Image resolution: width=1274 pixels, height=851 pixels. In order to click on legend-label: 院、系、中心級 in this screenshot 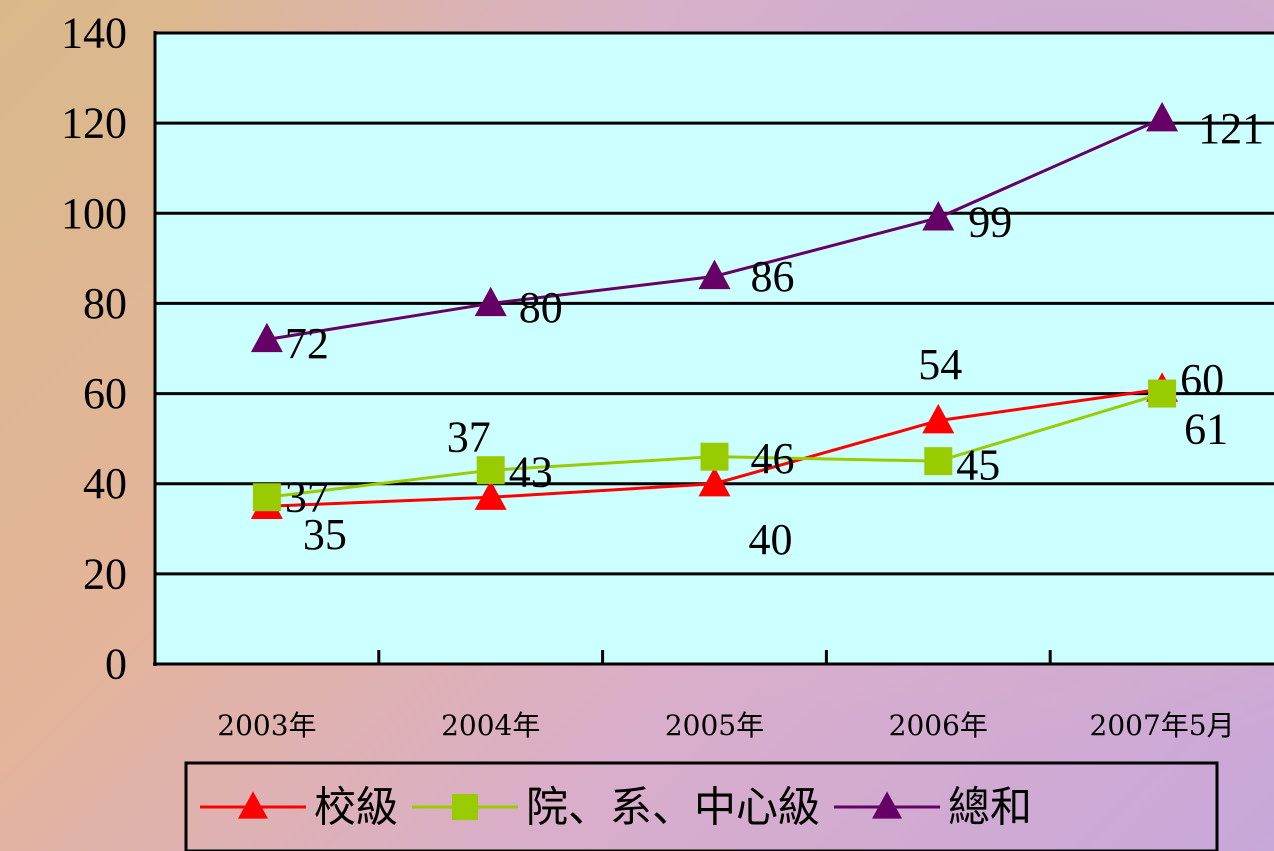, I will do `click(673, 807)`.